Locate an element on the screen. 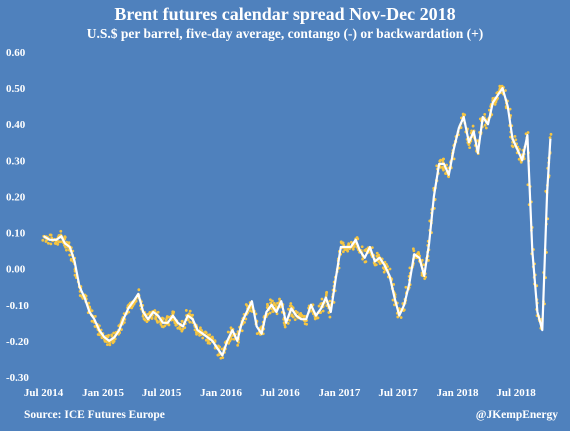 This screenshot has width=570, height=431. y-tick-label: 0.10 is located at coordinates (16, 234).